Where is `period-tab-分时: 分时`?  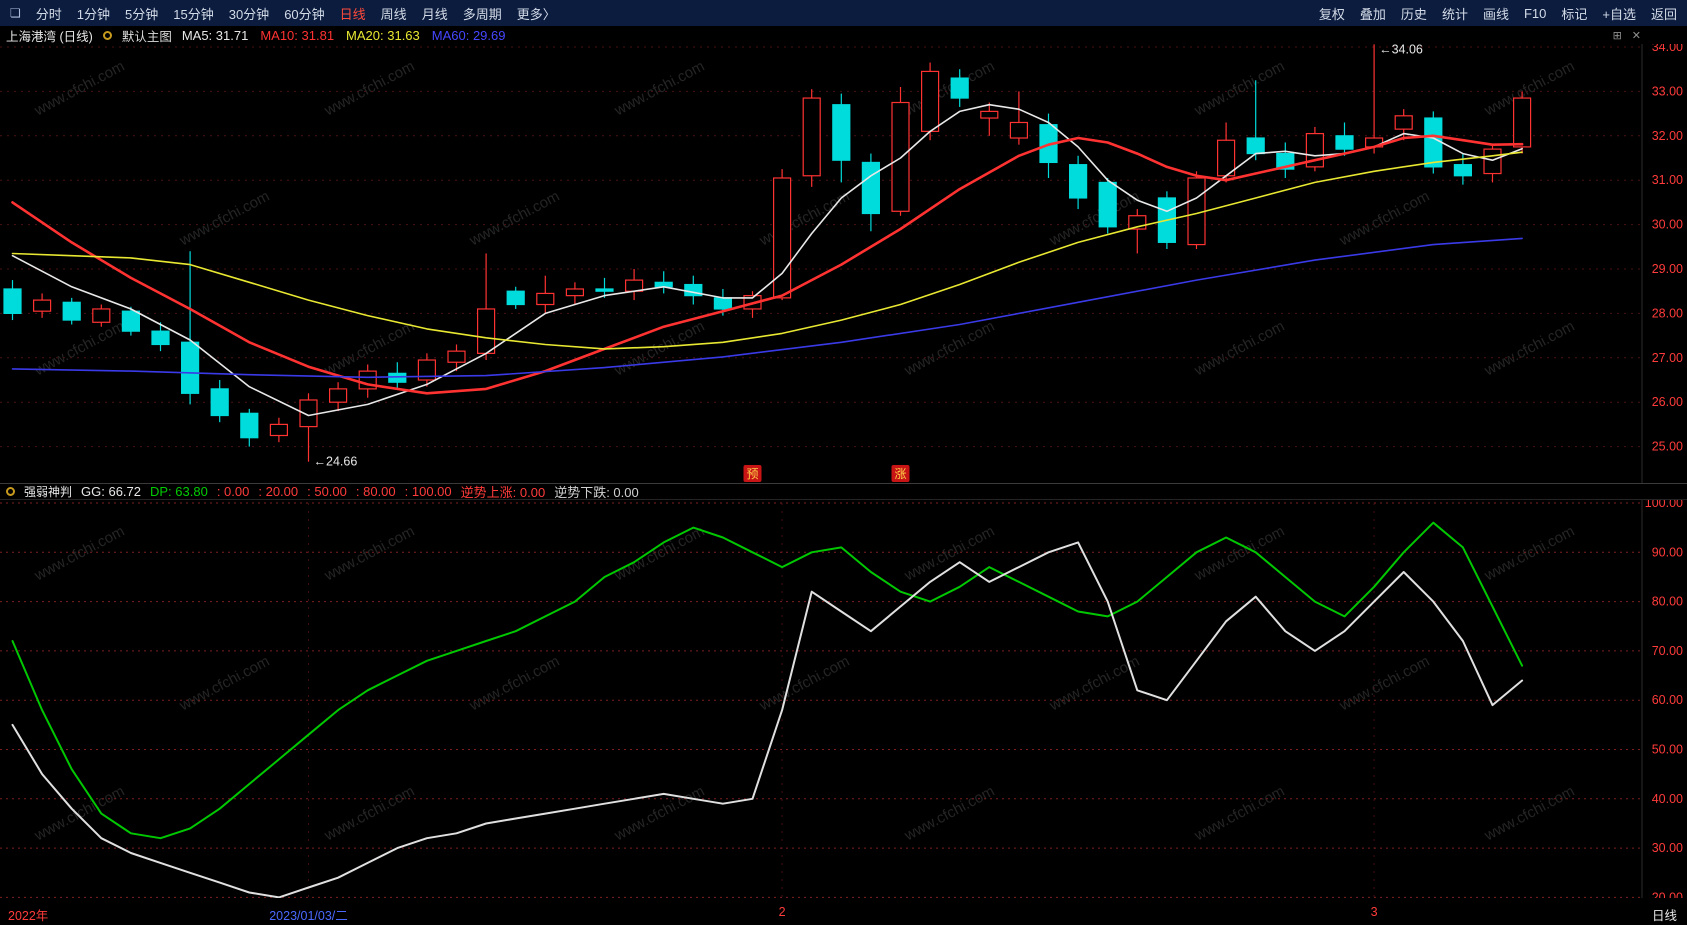
period-tab-分时: 分时 is located at coordinates (48, 14).